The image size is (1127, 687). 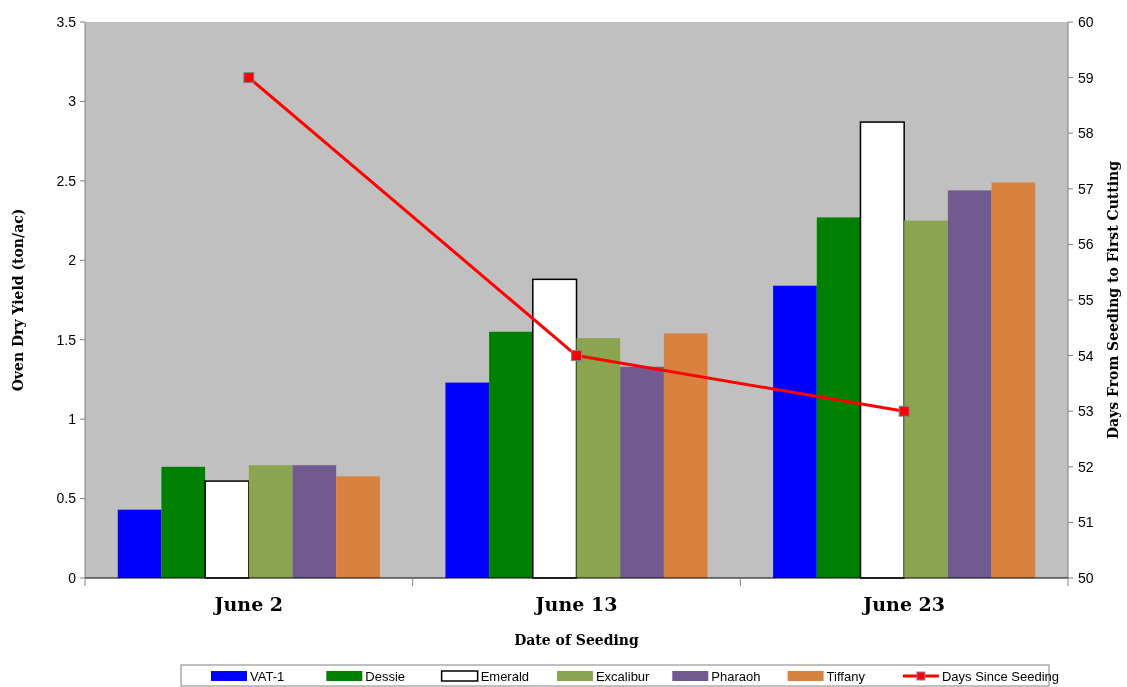 What do you see at coordinates (1086, 244) in the screenshot?
I see `y2-tick-label: 56` at bounding box center [1086, 244].